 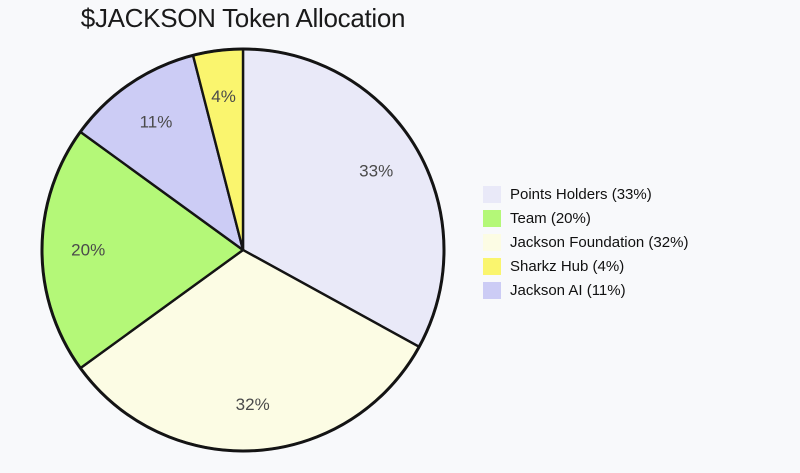 What do you see at coordinates (492, 194) in the screenshot?
I see `legend-swatch-points-holders` at bounding box center [492, 194].